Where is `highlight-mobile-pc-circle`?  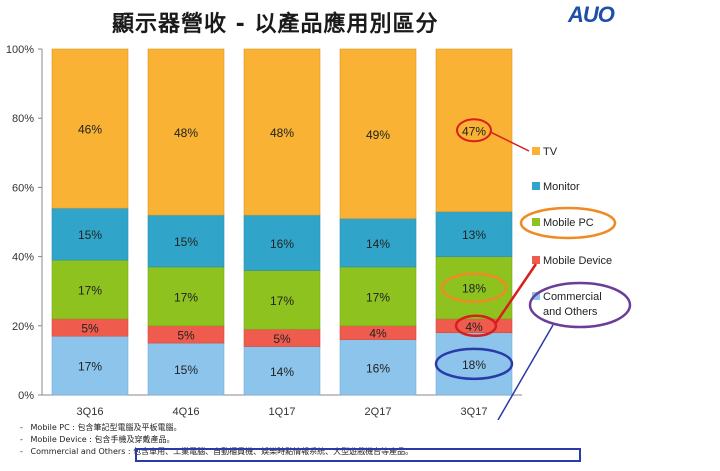 highlight-mobile-pc-circle is located at coordinates (474, 287).